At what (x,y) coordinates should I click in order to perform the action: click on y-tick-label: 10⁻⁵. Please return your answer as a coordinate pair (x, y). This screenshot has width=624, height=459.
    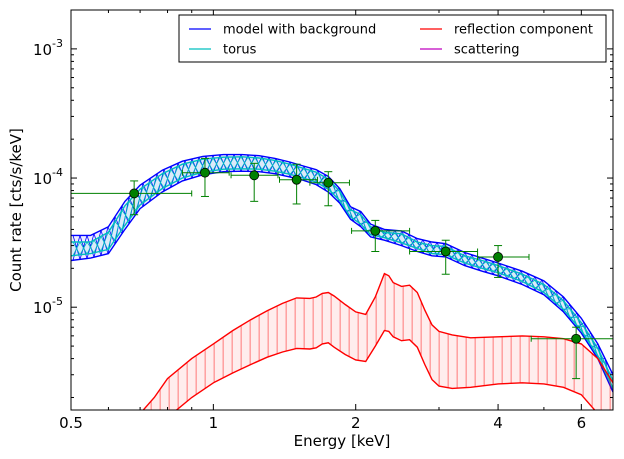
    Looking at the image, I should click on (48, 306).